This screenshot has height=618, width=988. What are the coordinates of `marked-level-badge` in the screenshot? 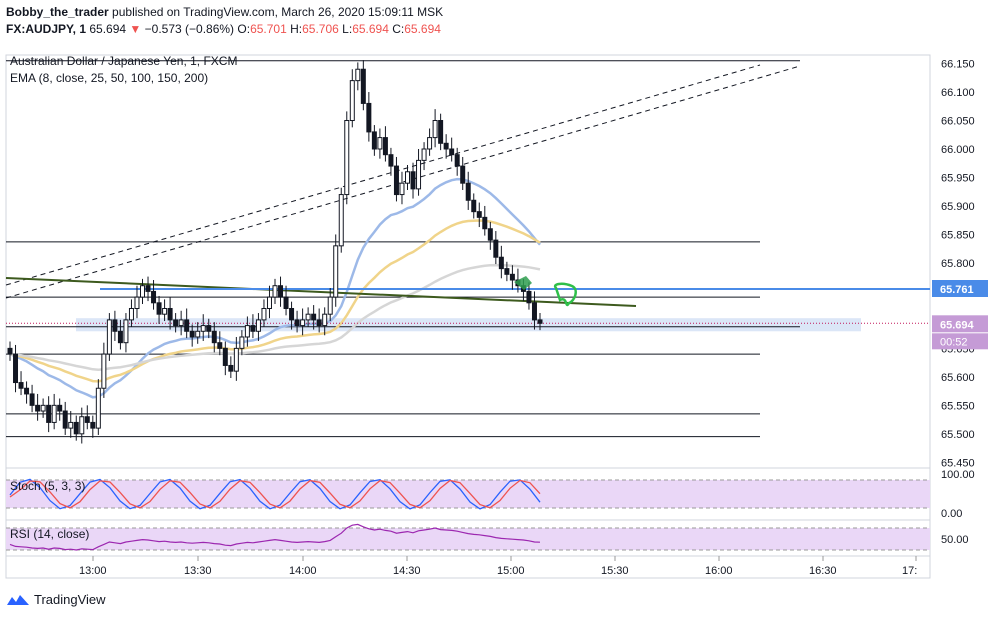 It's located at (960, 288).